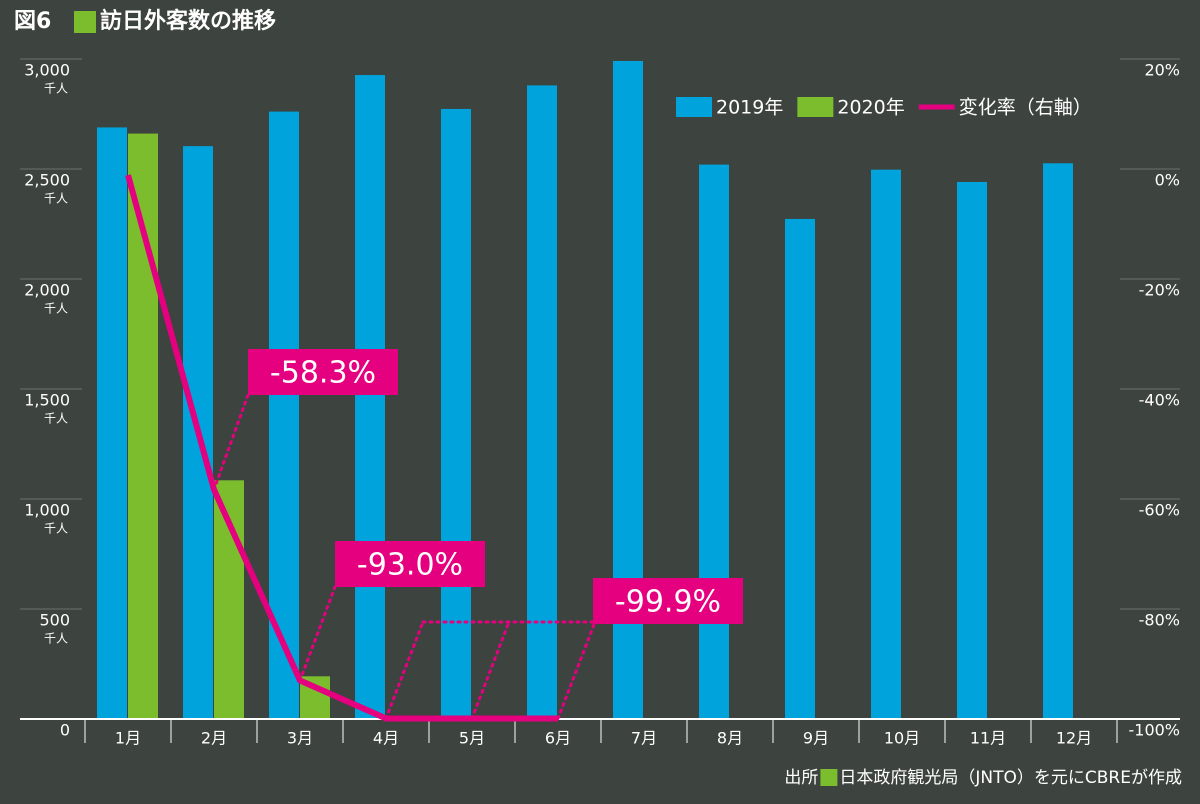 The height and width of the screenshot is (804, 1200). I want to click on y2-tick-label: -20%, so click(1159, 290).